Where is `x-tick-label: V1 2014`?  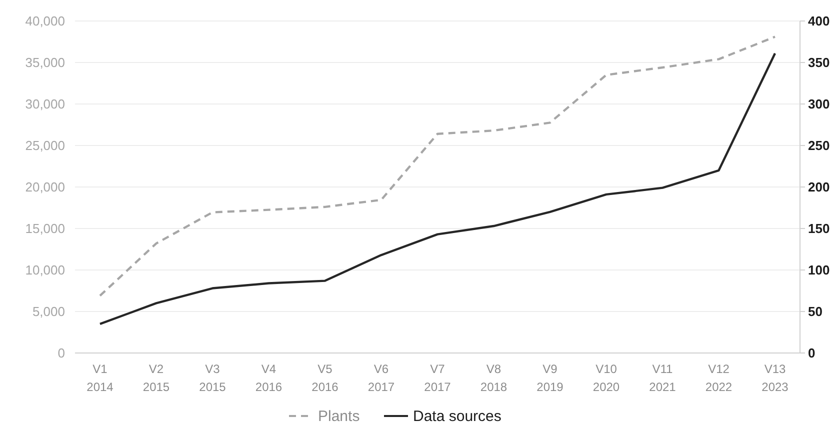 x-tick-label: V1 2014 is located at coordinates (100, 378).